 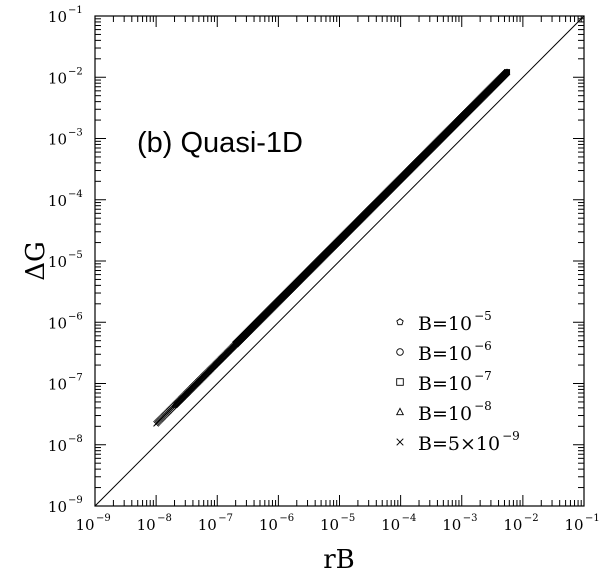 I want to click on x-axis-title: rB, so click(x=339, y=560).